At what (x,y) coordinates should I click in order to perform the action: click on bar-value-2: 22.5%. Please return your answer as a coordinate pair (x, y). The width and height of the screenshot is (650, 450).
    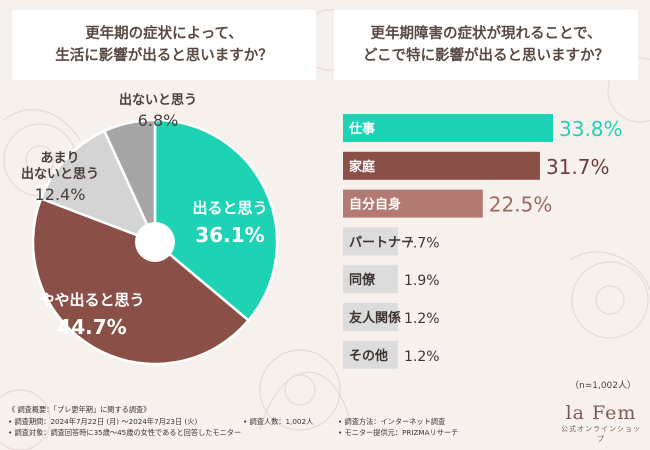
    Looking at the image, I should click on (521, 205).